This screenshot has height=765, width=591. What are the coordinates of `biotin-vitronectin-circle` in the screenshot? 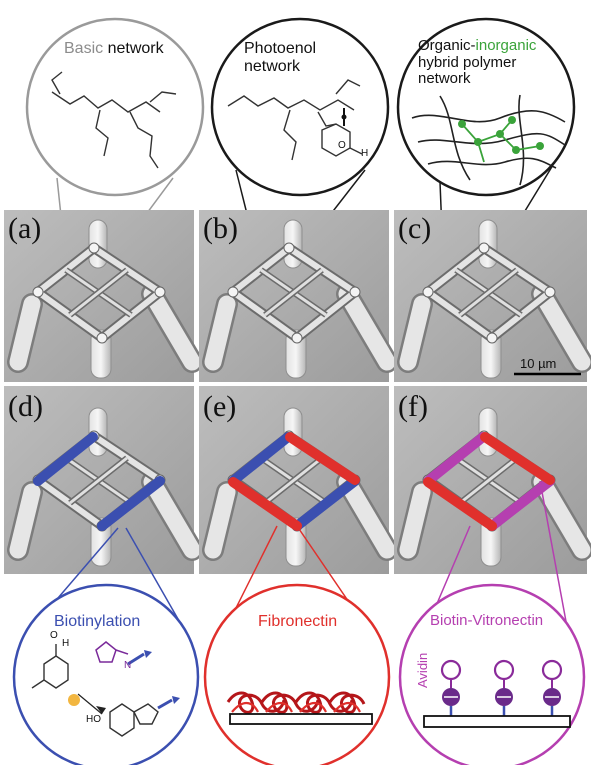 It's located at (492, 674).